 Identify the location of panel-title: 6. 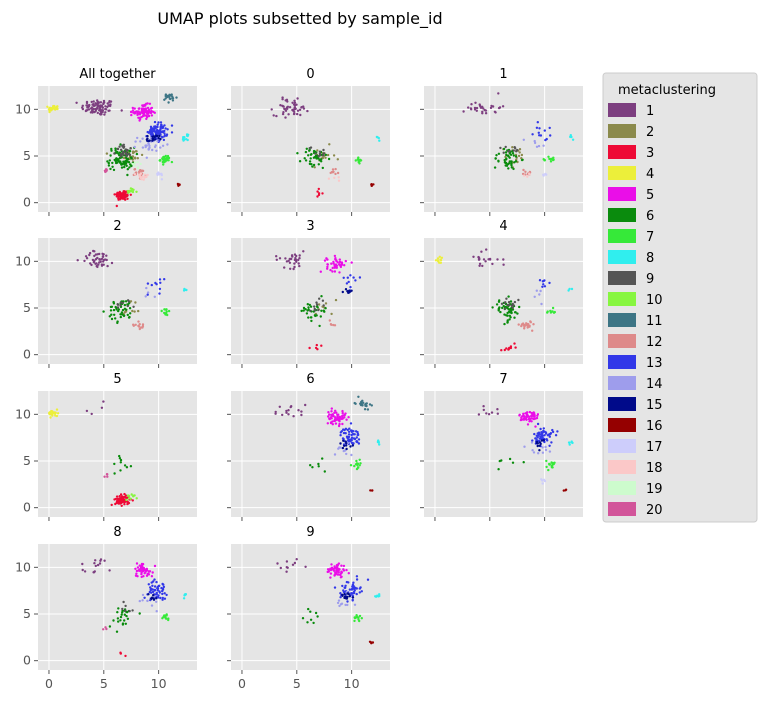
(310, 379).